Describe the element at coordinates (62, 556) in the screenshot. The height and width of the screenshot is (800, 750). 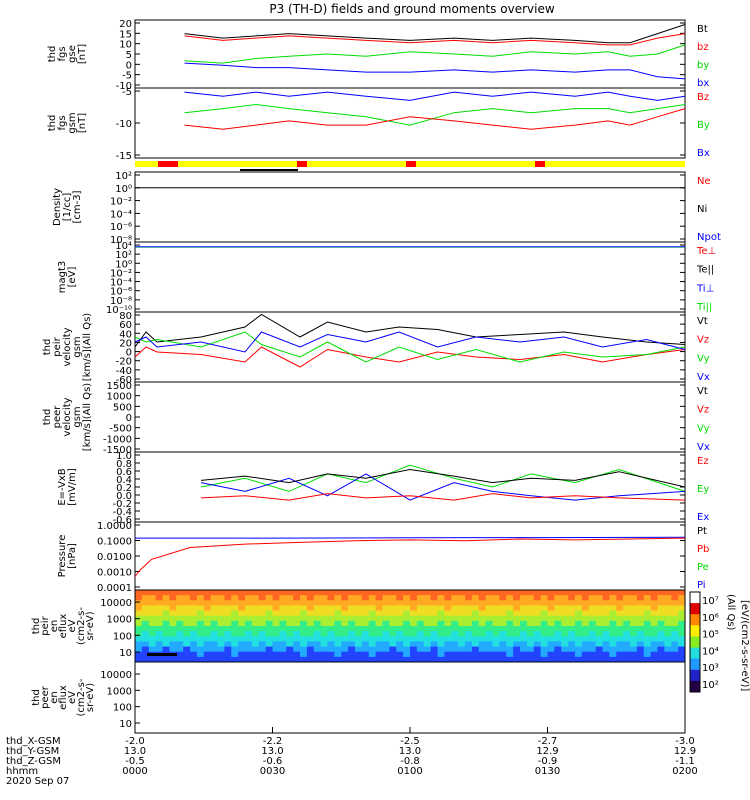
I see `y-label-line: Pressure` at that location.